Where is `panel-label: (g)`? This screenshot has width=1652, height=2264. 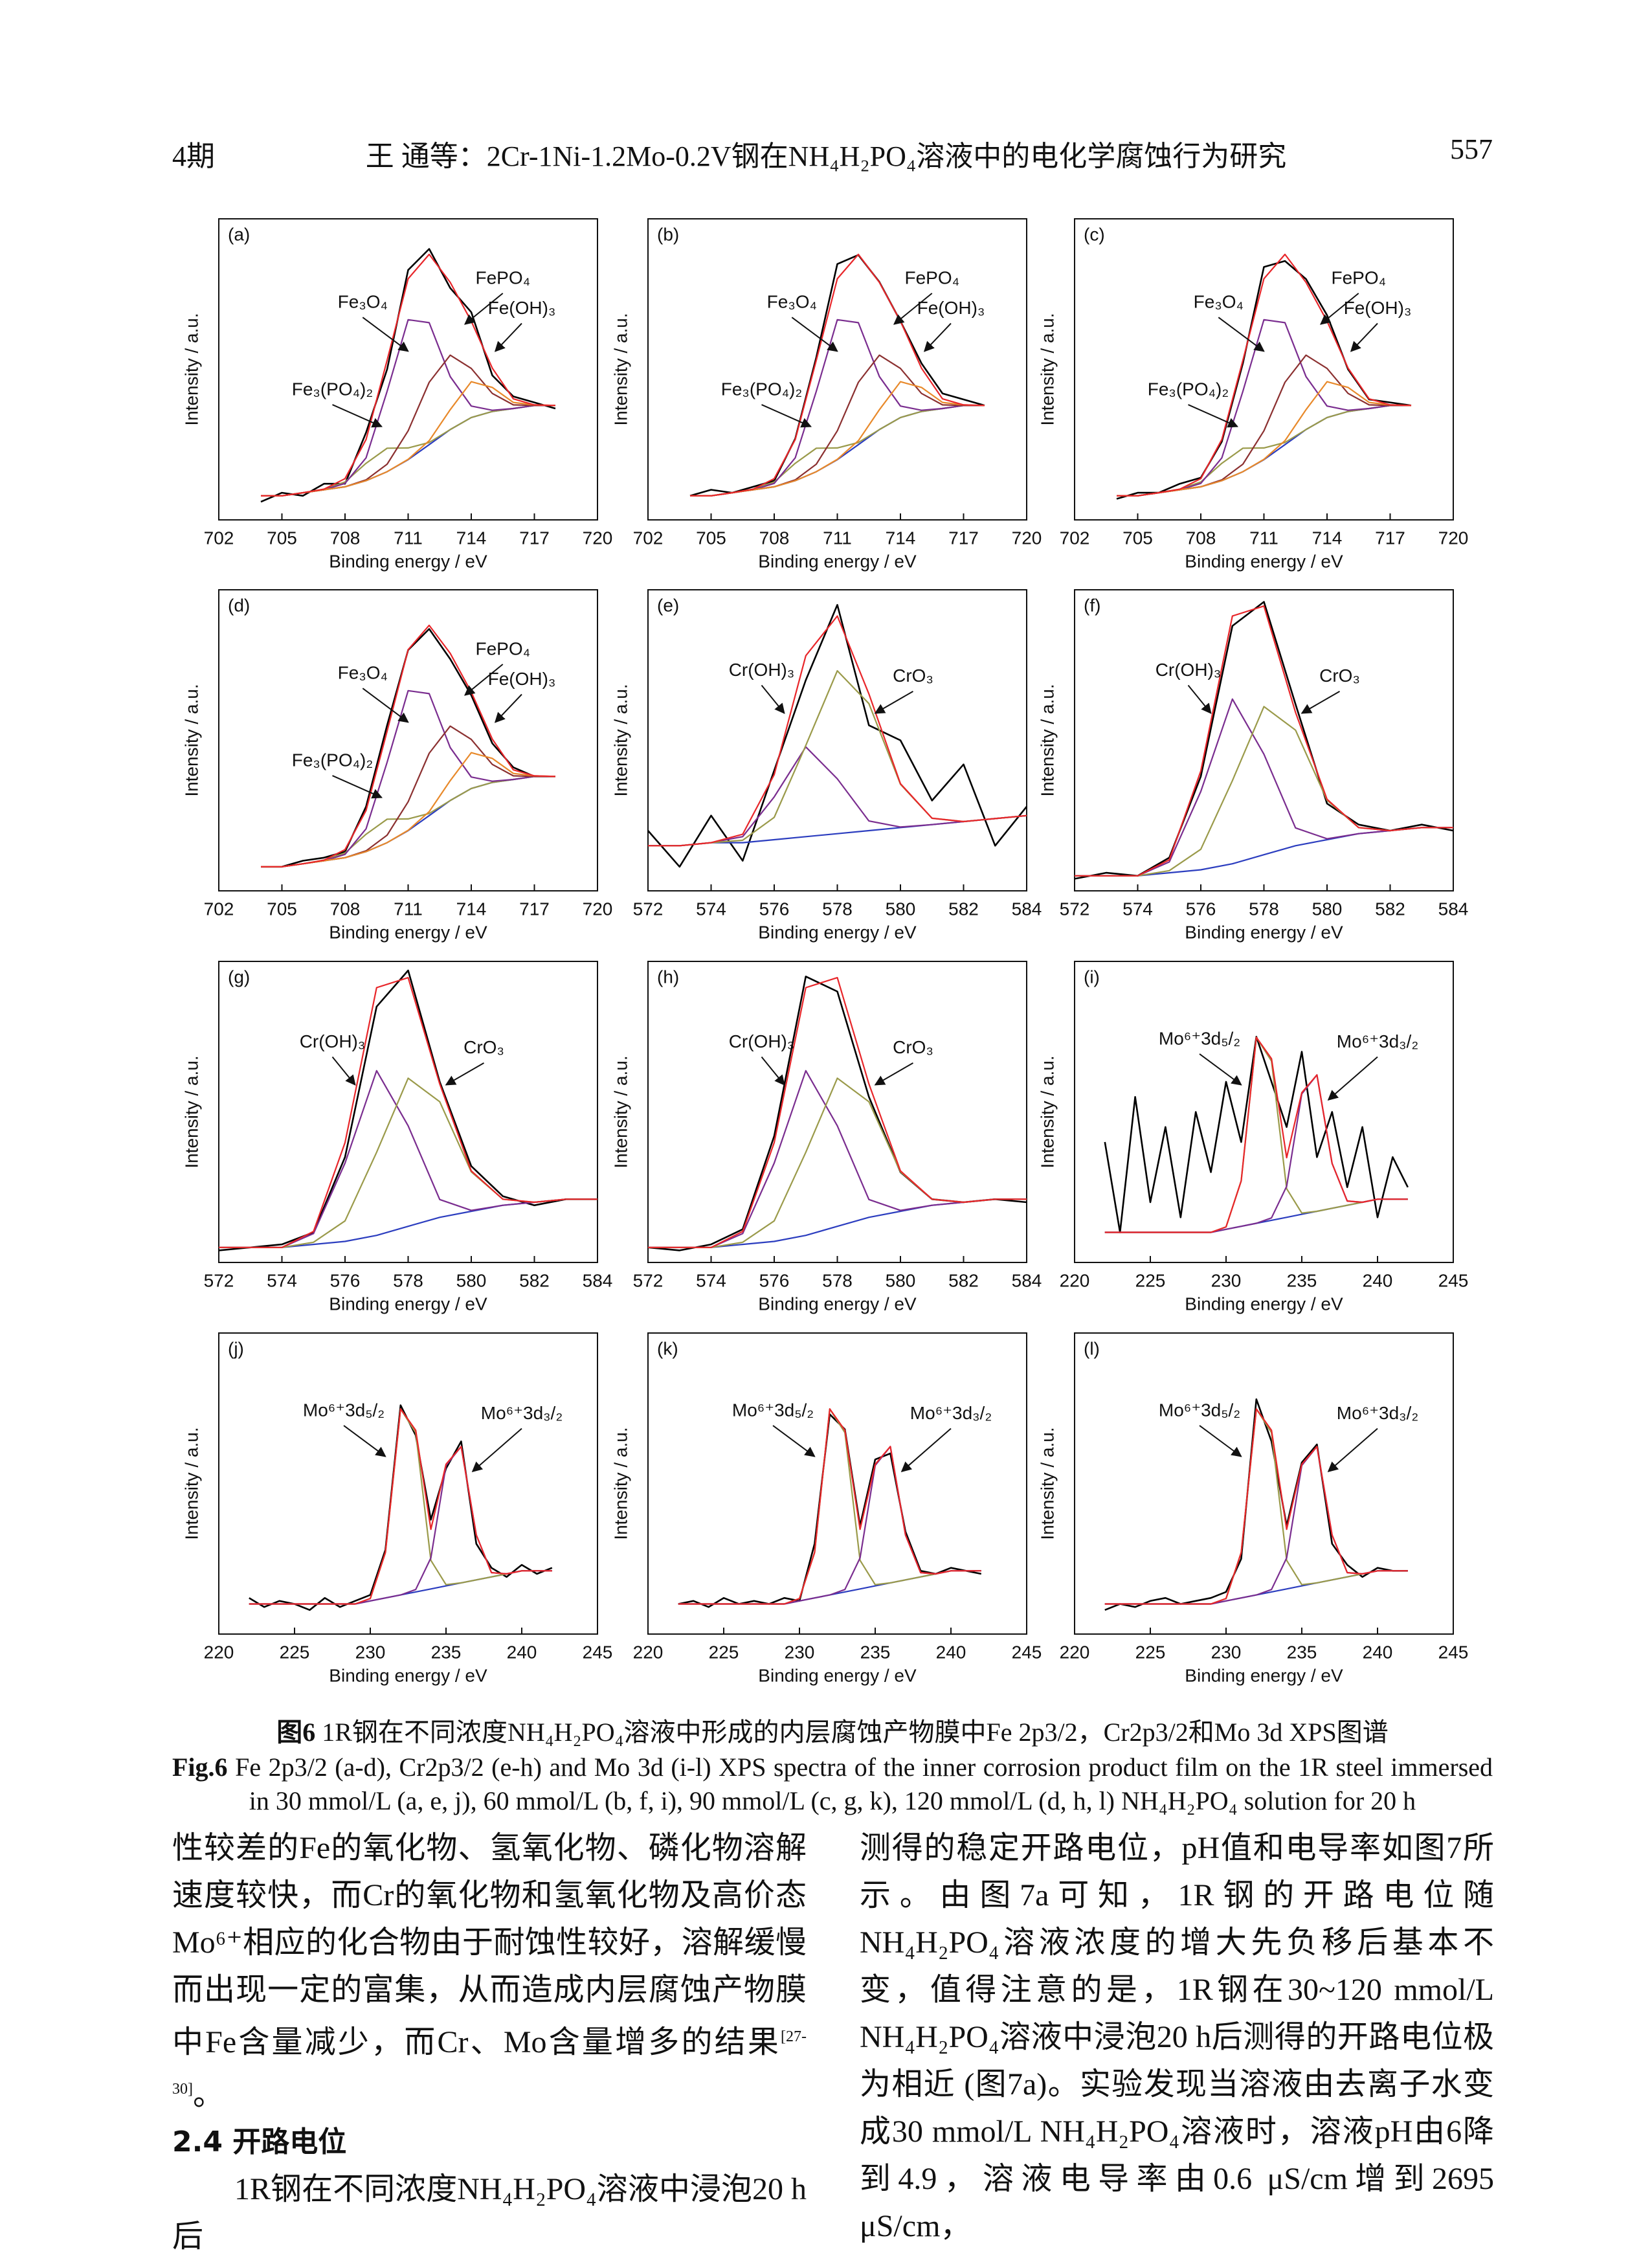 panel-label: (g) is located at coordinates (239, 977).